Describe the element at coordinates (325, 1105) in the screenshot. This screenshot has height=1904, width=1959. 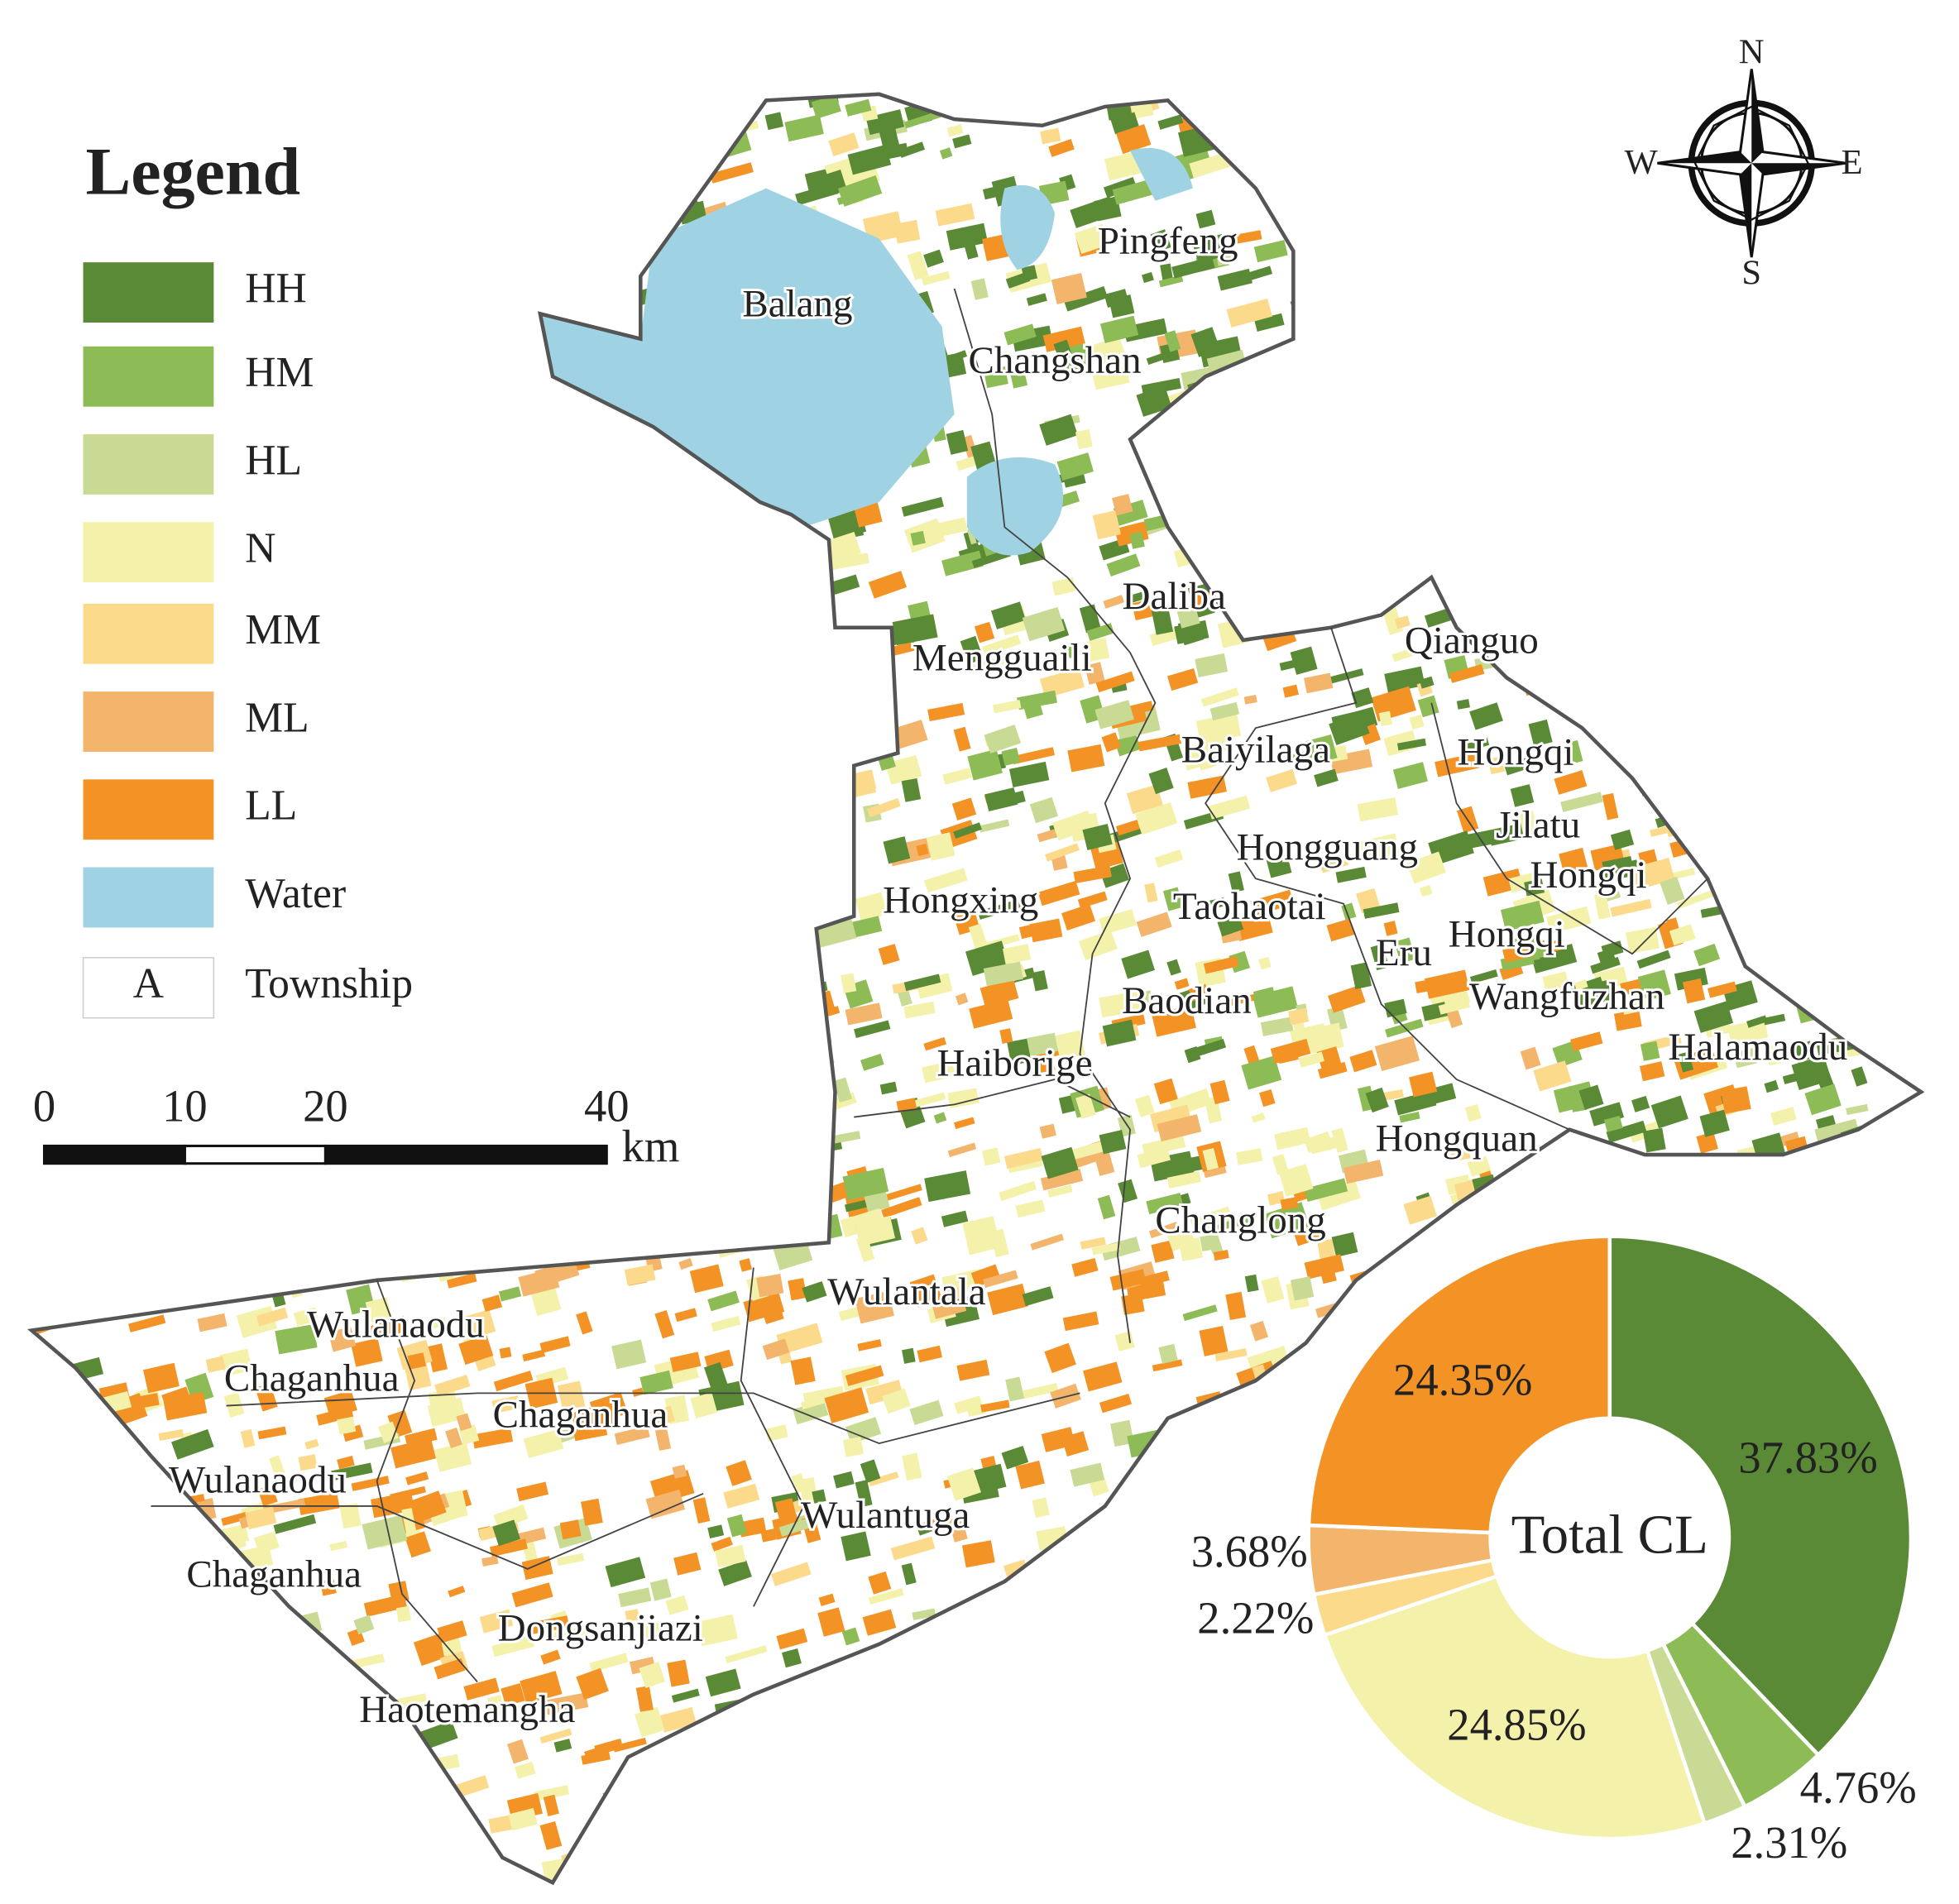
I see `scale-label: 20` at that location.